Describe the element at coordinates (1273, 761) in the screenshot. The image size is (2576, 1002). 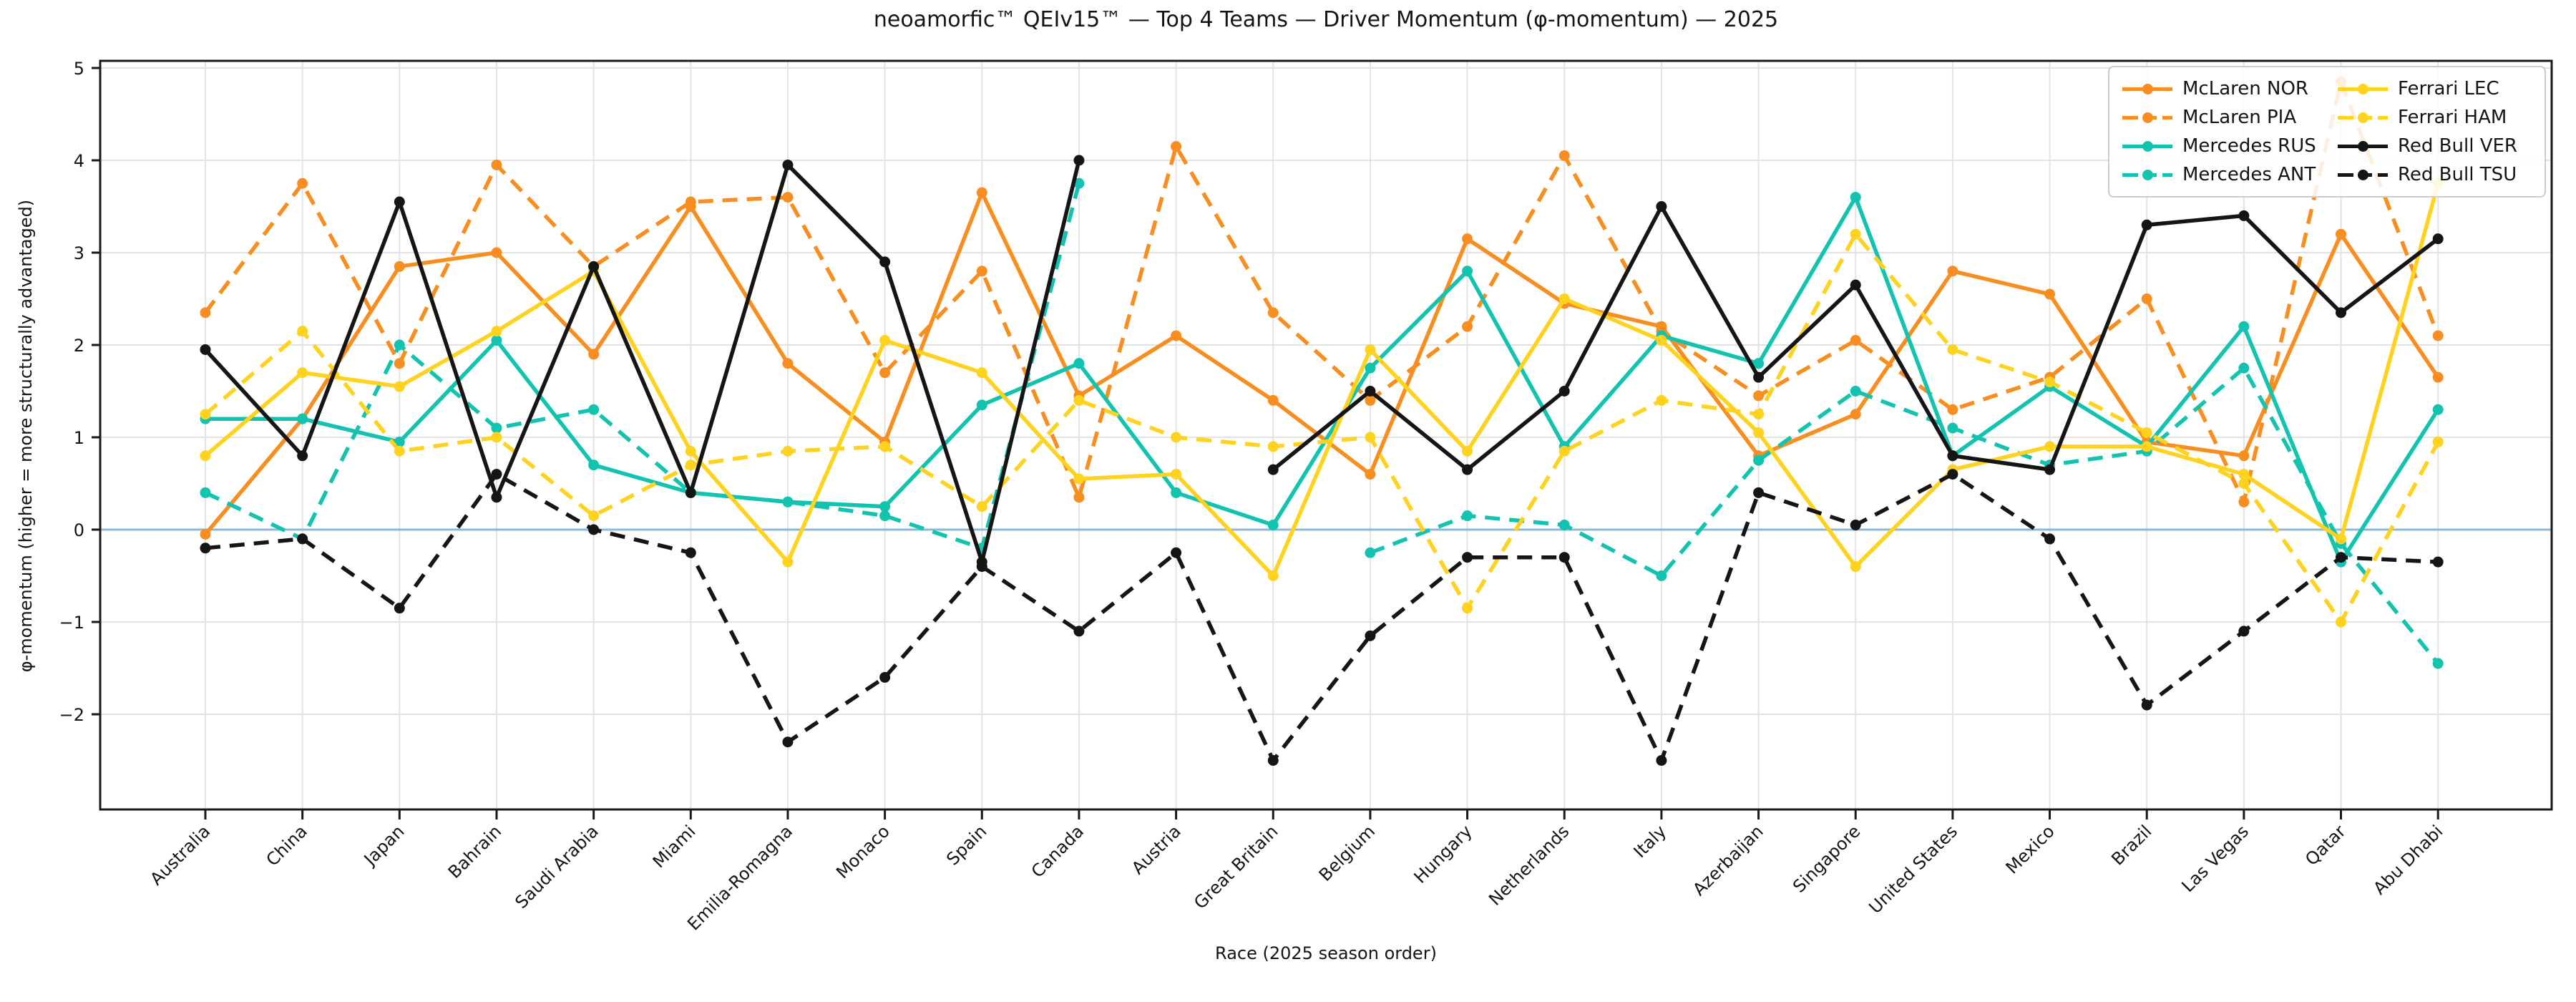
I see `data-point-red-bull-tsu-great-britain` at that location.